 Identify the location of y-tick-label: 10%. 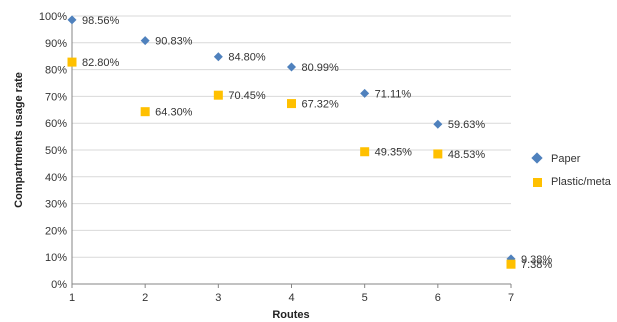
(56, 258).